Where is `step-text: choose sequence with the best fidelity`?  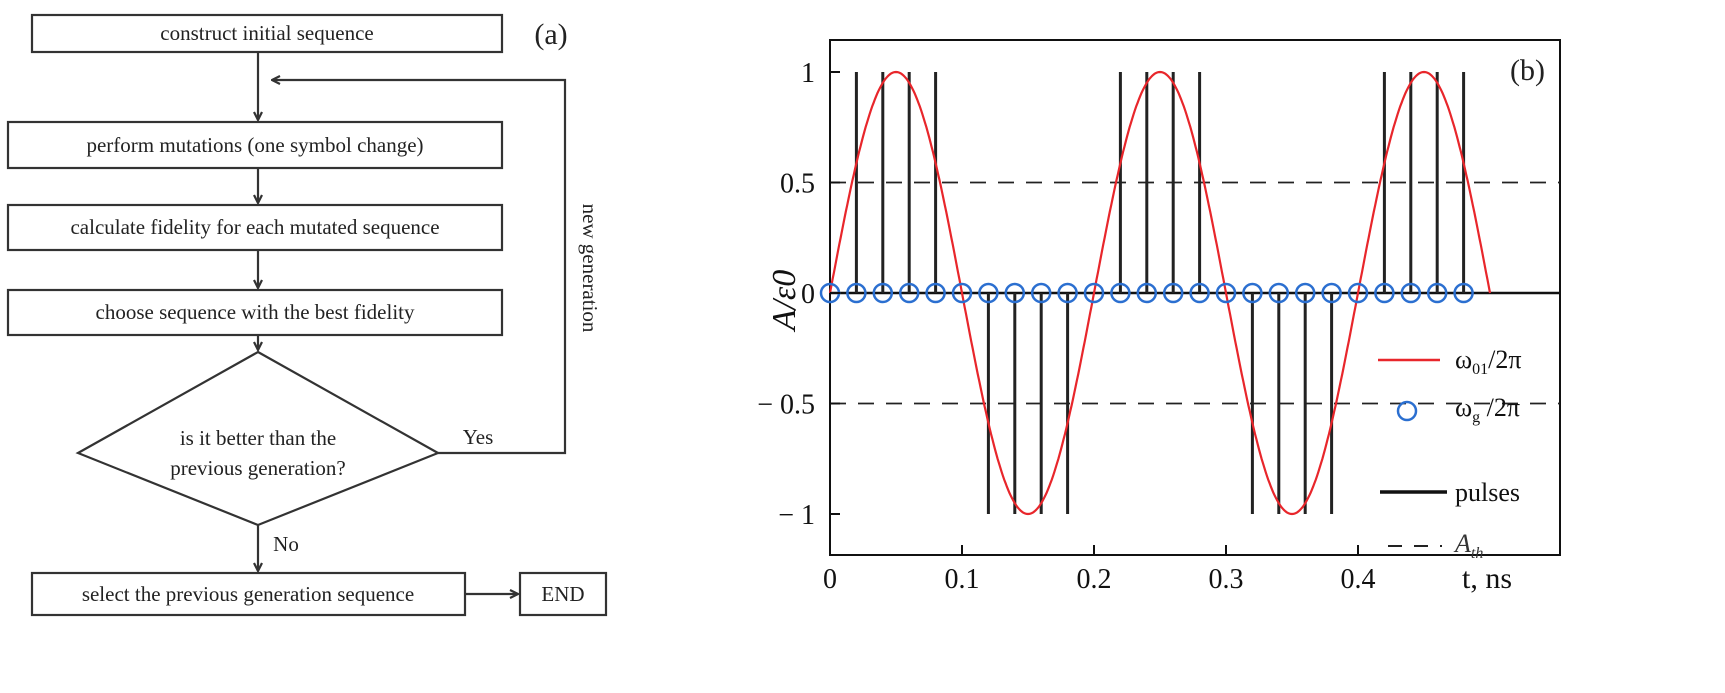 step-text: choose sequence with the best fidelity is located at coordinates (255, 312).